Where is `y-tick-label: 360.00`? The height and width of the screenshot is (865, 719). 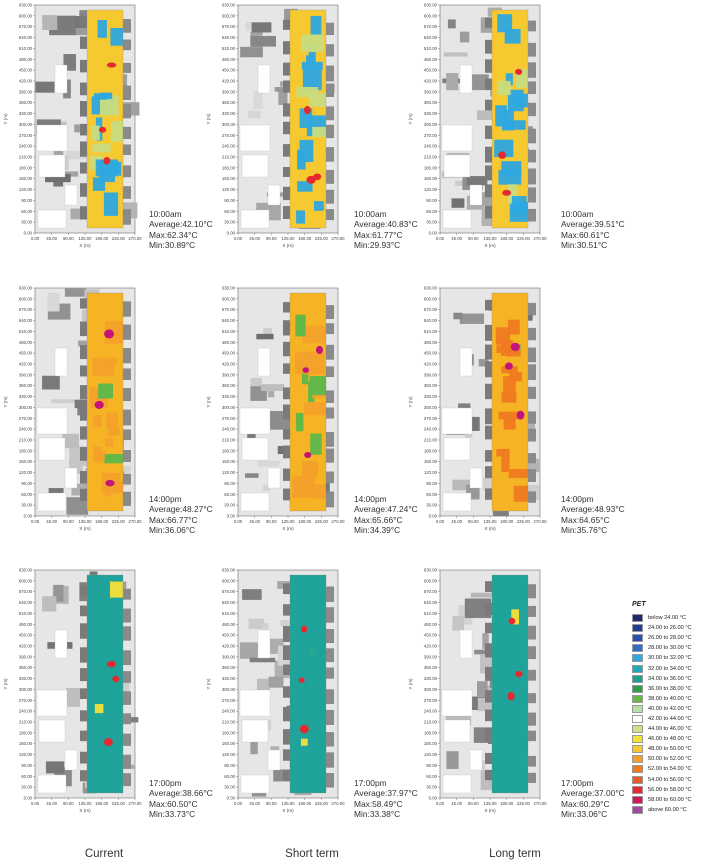
y-tick-label: 360.00 is located at coordinates (229, 385).